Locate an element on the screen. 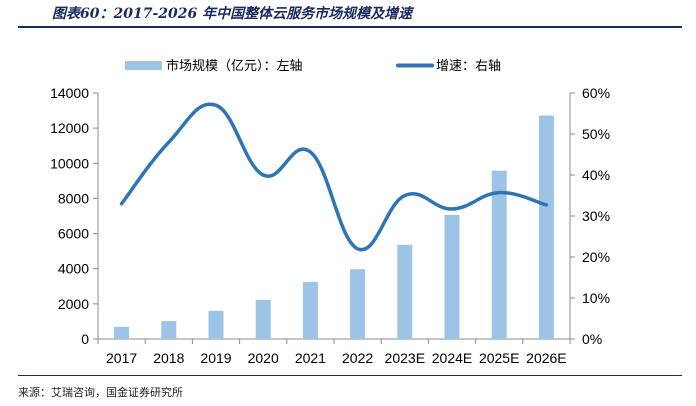 The width and height of the screenshot is (696, 406). legend: 市场规模（亿元）：左轴 增速：右轴 is located at coordinates (313, 65).